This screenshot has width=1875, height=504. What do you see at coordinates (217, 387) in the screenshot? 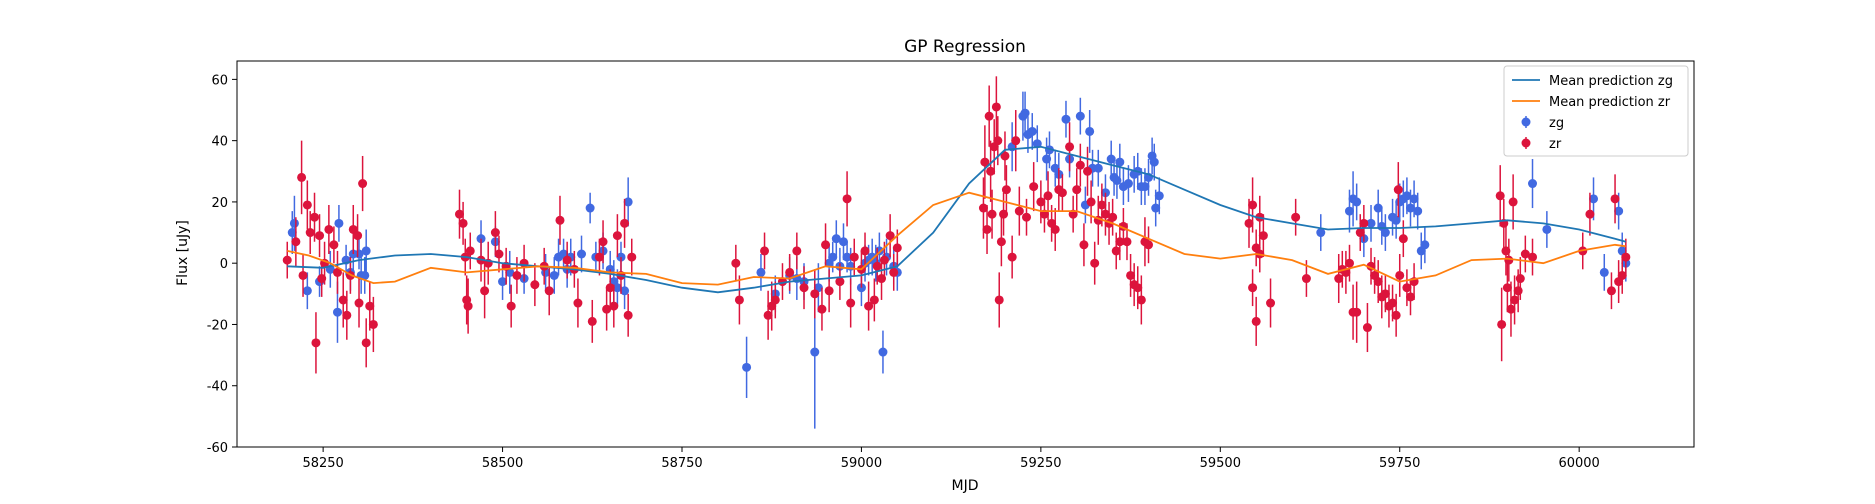
I see `y-tick-label: -40` at bounding box center [217, 387].